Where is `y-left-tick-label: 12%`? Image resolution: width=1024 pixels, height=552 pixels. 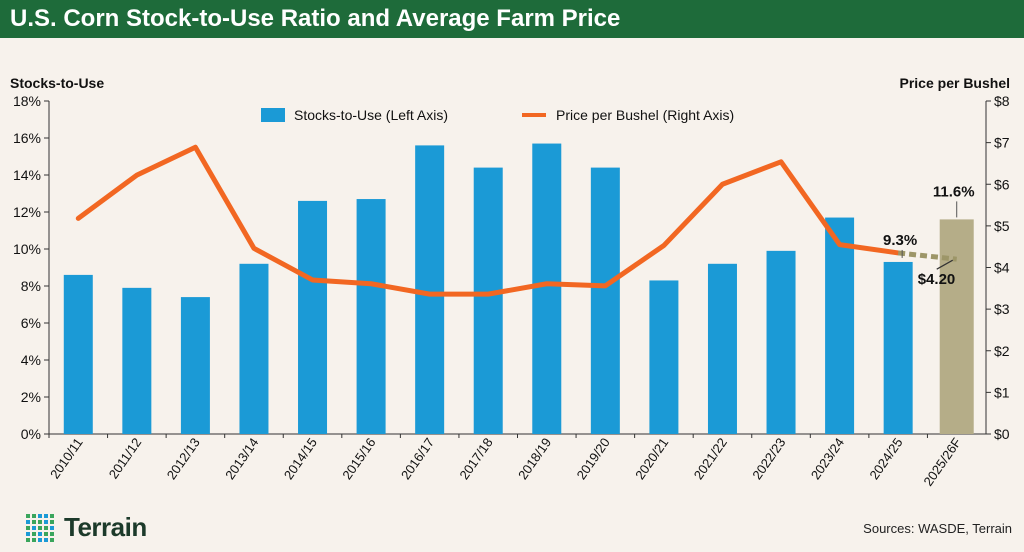 y-left-tick-label: 12% is located at coordinates (27, 212).